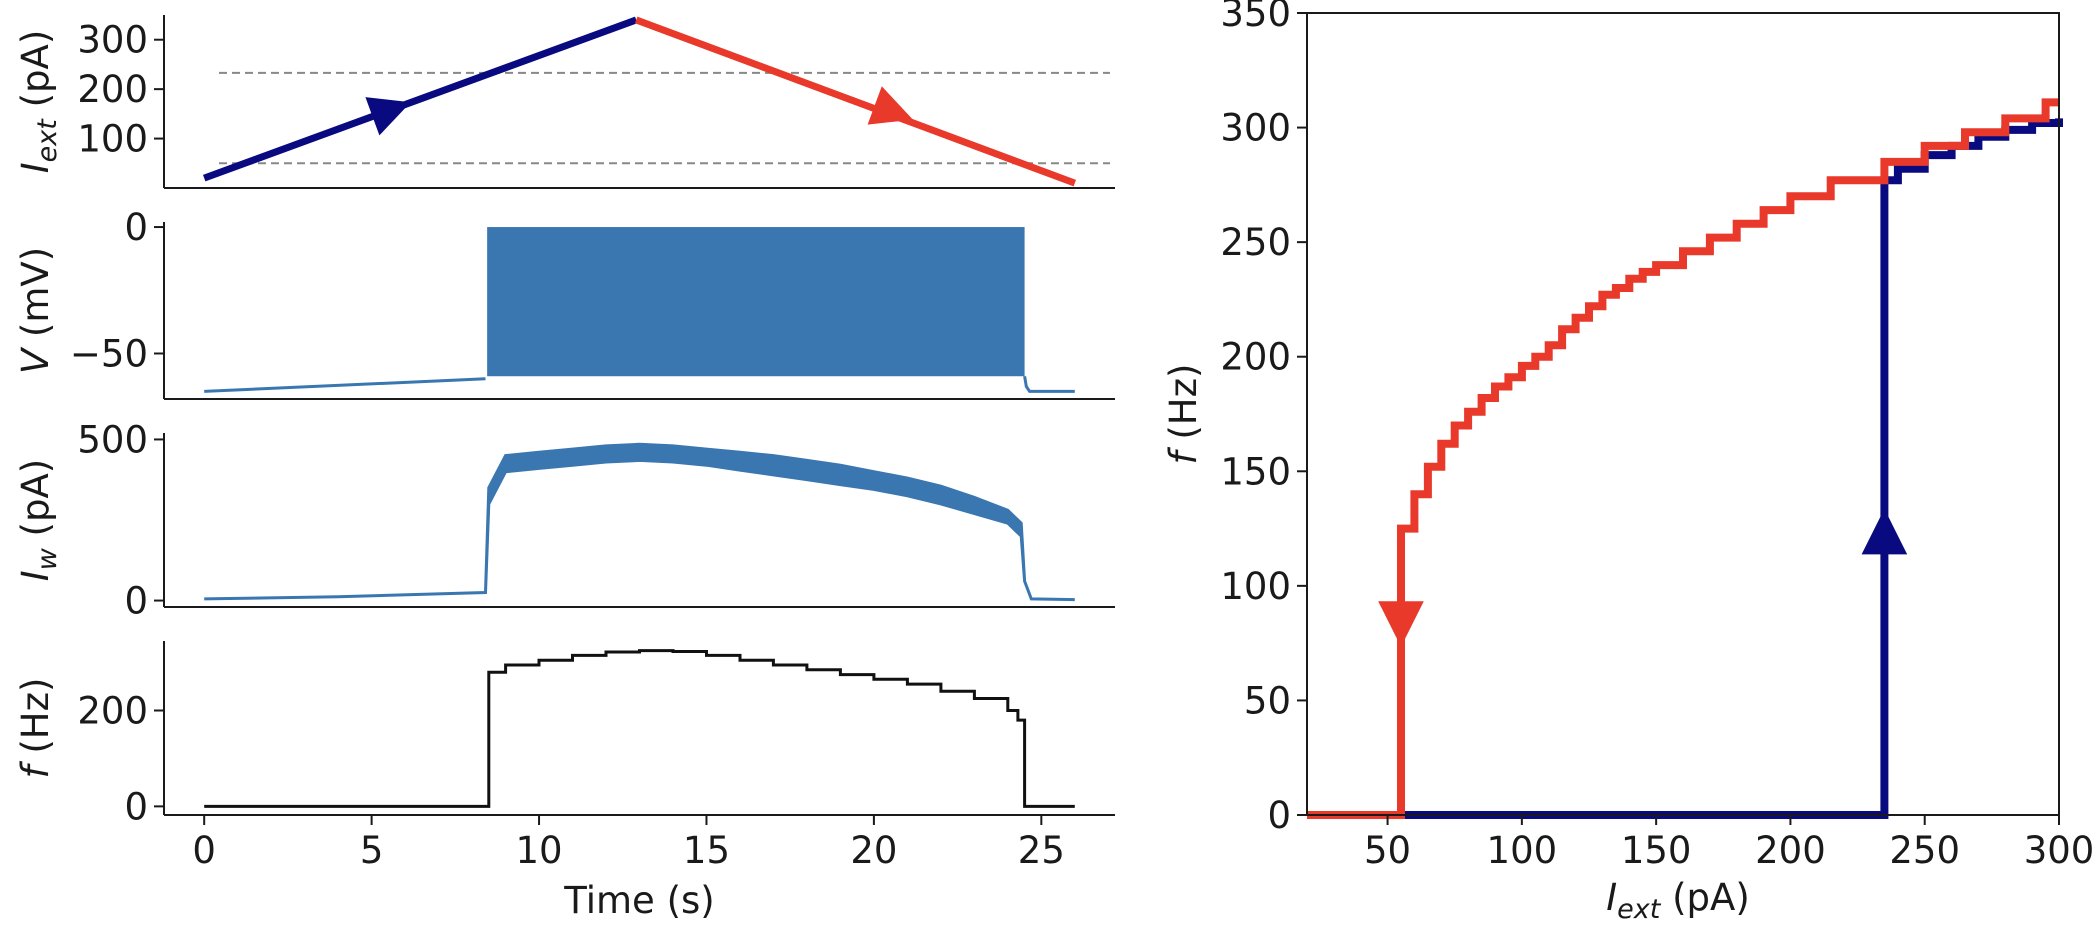 The height and width of the screenshot is (932, 2096). What do you see at coordinates (136, 806) in the screenshot?
I see `rate-ytick-label: 0` at bounding box center [136, 806].